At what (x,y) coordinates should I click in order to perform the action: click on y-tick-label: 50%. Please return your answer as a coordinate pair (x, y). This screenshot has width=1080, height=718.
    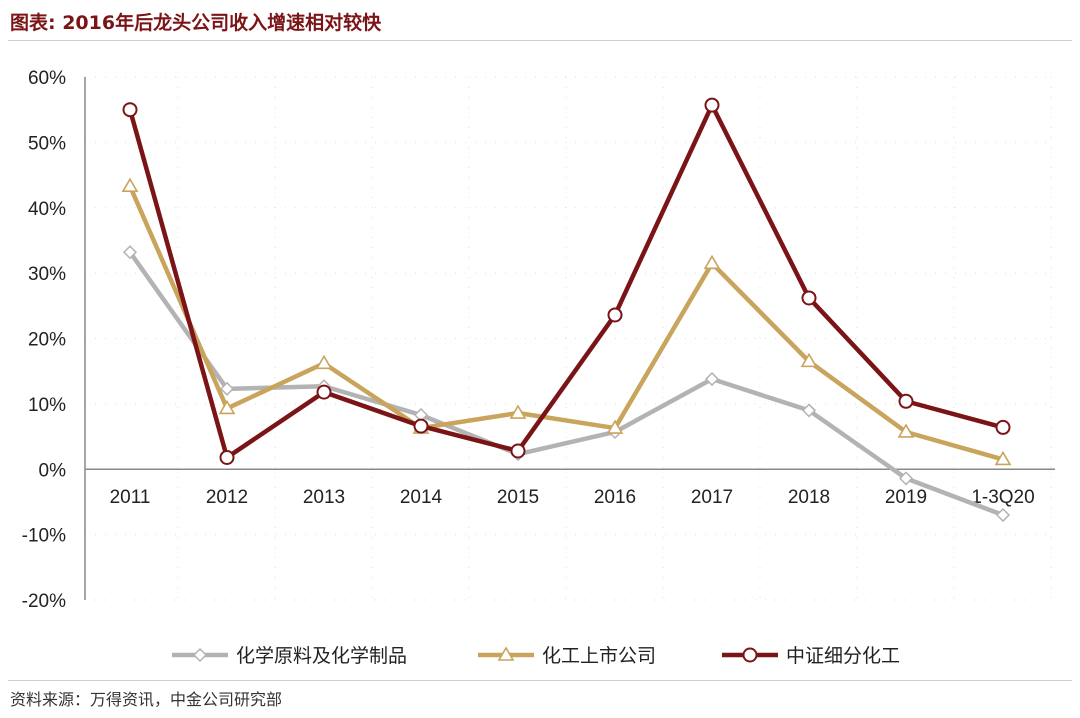
    Looking at the image, I should click on (47, 143).